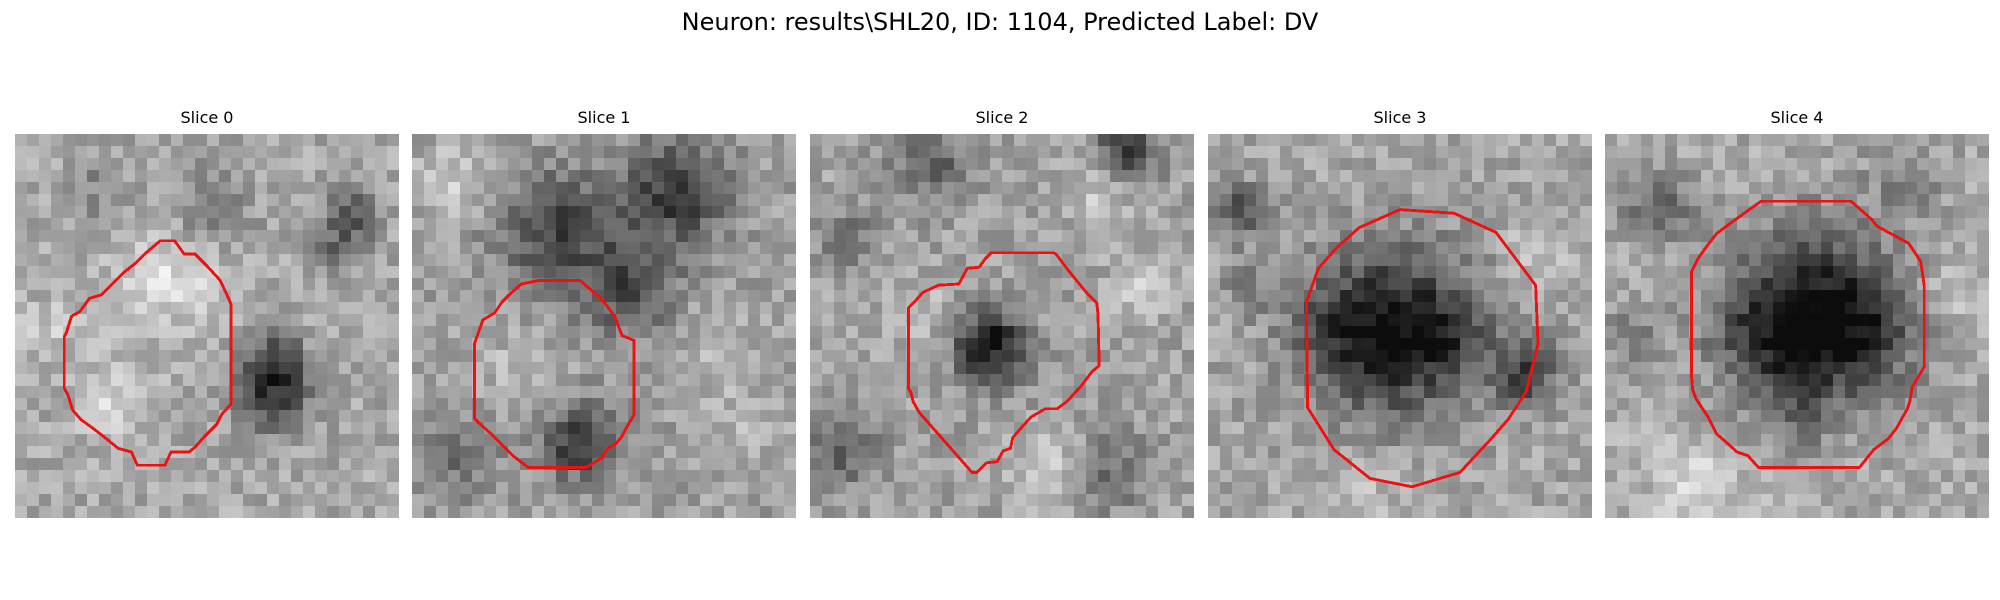 This screenshot has height=600, width=2000. Describe the element at coordinates (1002, 117) in the screenshot. I see `slice-title-2: Slice 2` at that location.